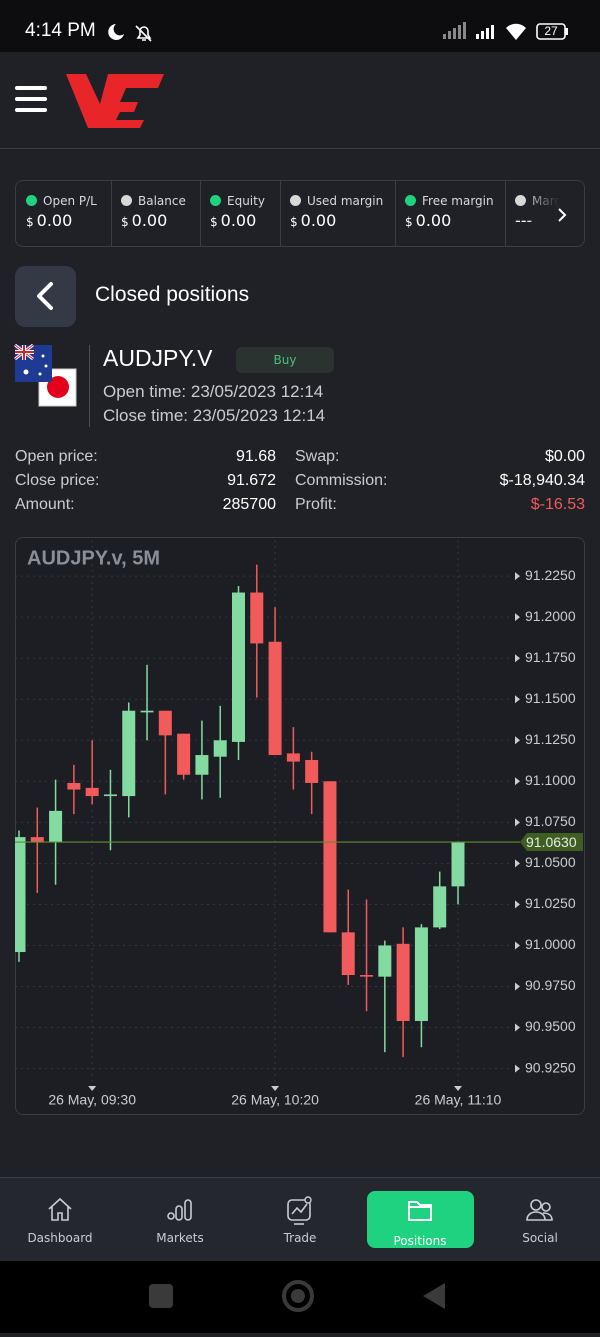 The image size is (600, 1337). I want to click on nav-label: Markets, so click(180, 1238).